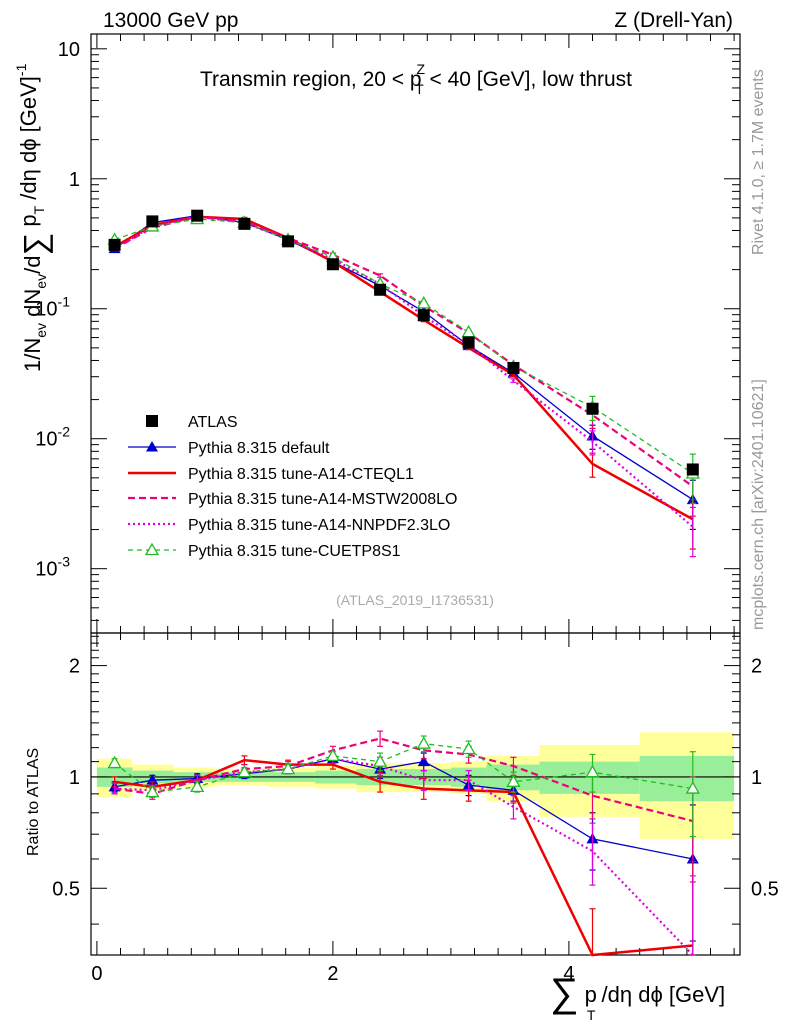  I want to click on y-ratio-tick-label-left-2: 2, so click(74, 667).